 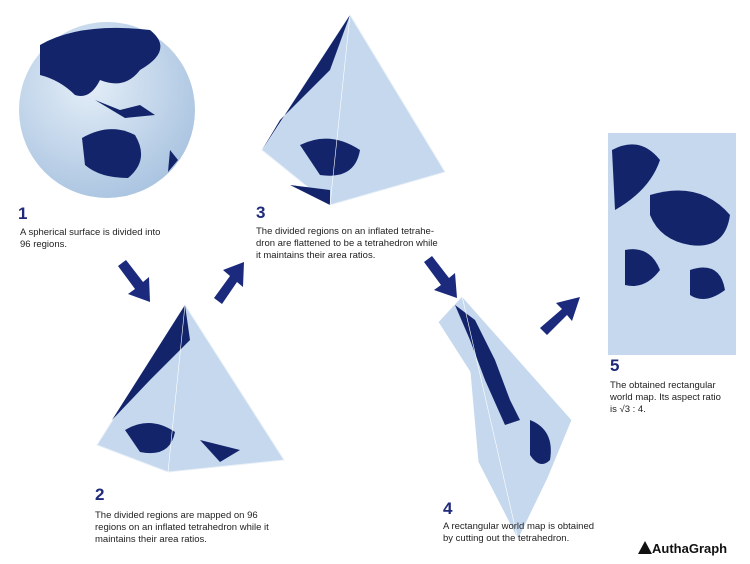 I want to click on step-number: 3, so click(x=261, y=212).